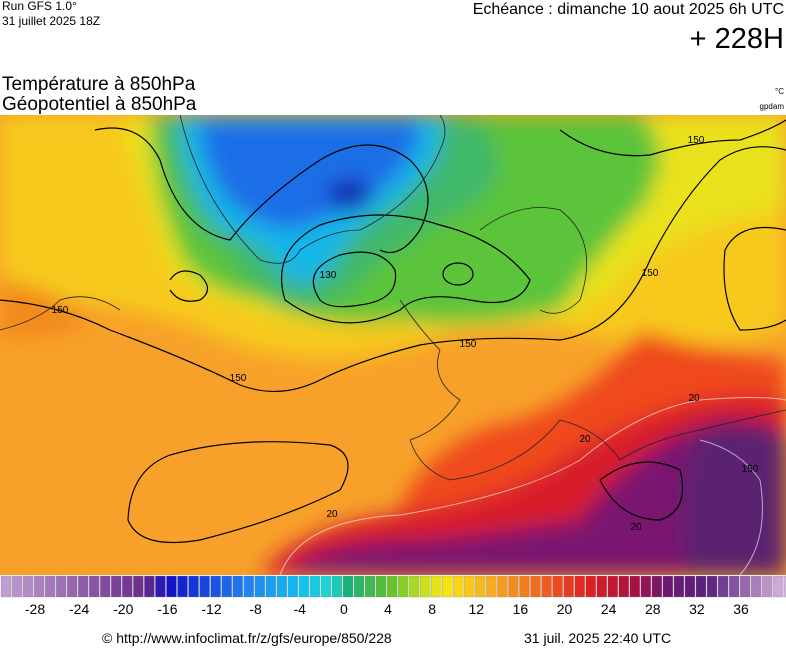  I want to click on echeance: Echéance : dimanche 10 aout 2025 6h UTC, so click(628, 9).